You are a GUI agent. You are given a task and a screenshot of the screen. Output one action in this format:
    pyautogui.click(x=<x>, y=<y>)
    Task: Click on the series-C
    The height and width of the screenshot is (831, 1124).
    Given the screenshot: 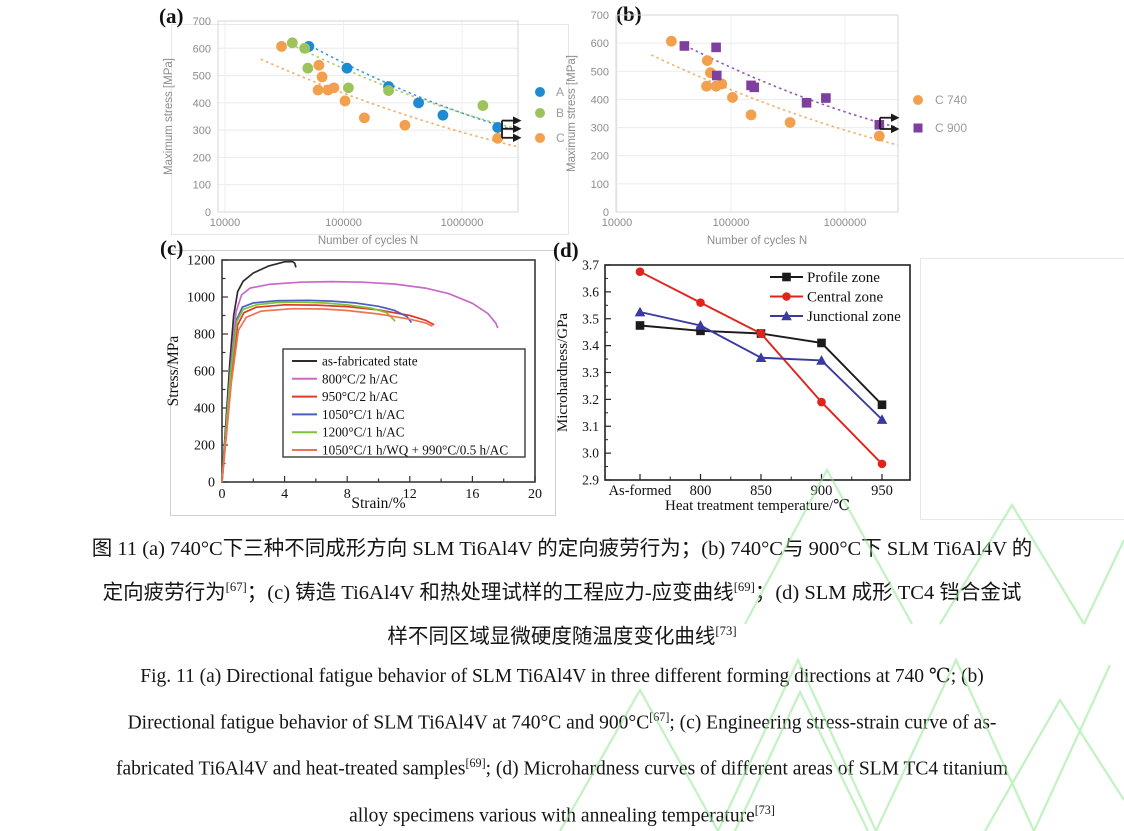 What is the action you would take?
    pyautogui.click(x=390, y=92)
    